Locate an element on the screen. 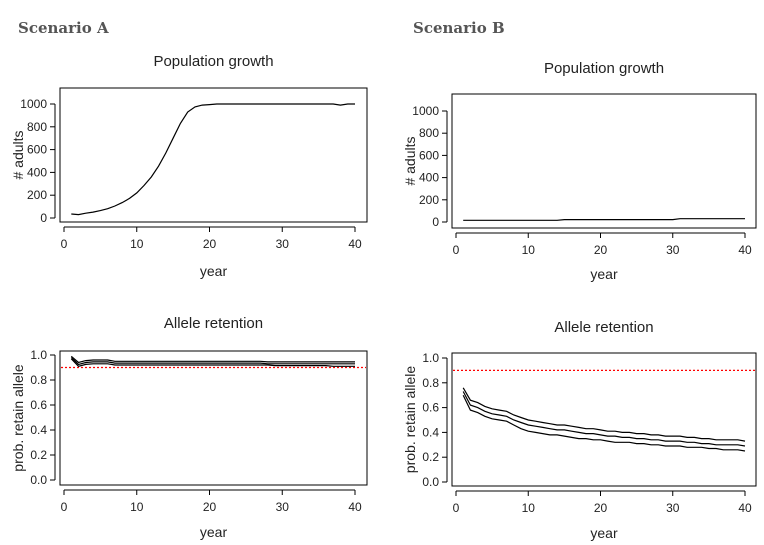  scenario-a-label: Scenario A is located at coordinates (63, 28).